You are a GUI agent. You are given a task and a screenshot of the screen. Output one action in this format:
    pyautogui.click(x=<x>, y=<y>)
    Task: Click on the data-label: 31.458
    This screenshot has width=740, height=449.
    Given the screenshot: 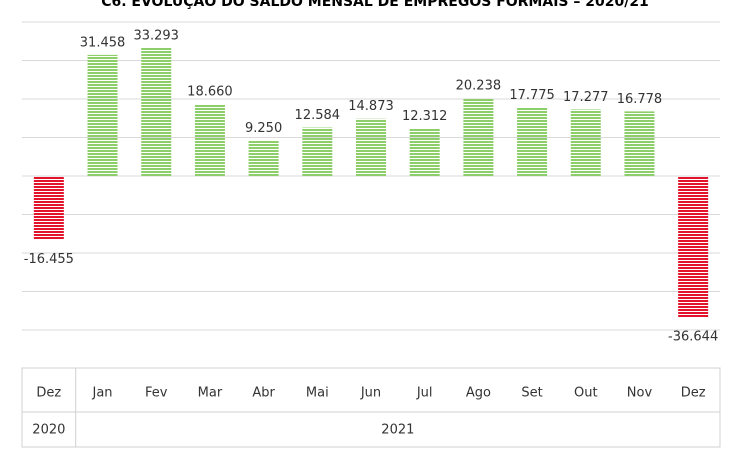 What is the action you would take?
    pyautogui.click(x=103, y=42)
    